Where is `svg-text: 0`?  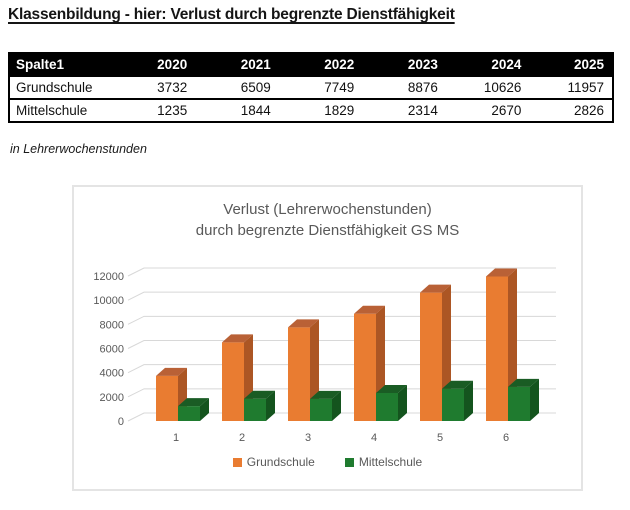 svg-text: 0 is located at coordinates (121, 422).